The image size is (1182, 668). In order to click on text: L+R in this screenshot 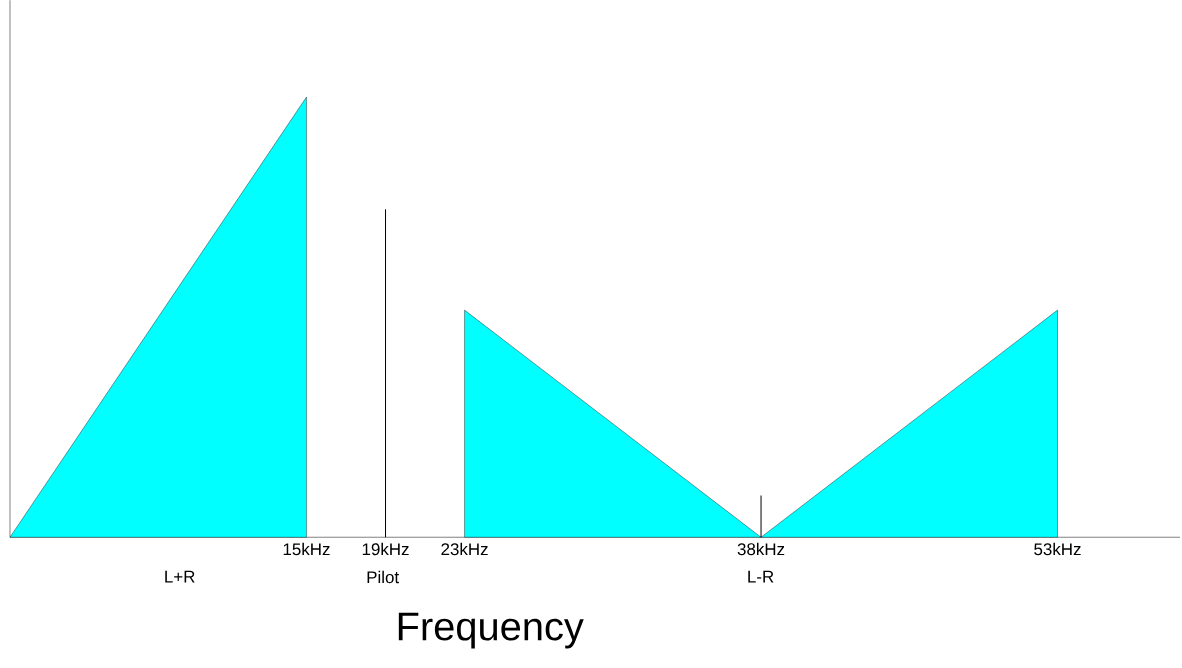, I will do `click(180, 576)`.